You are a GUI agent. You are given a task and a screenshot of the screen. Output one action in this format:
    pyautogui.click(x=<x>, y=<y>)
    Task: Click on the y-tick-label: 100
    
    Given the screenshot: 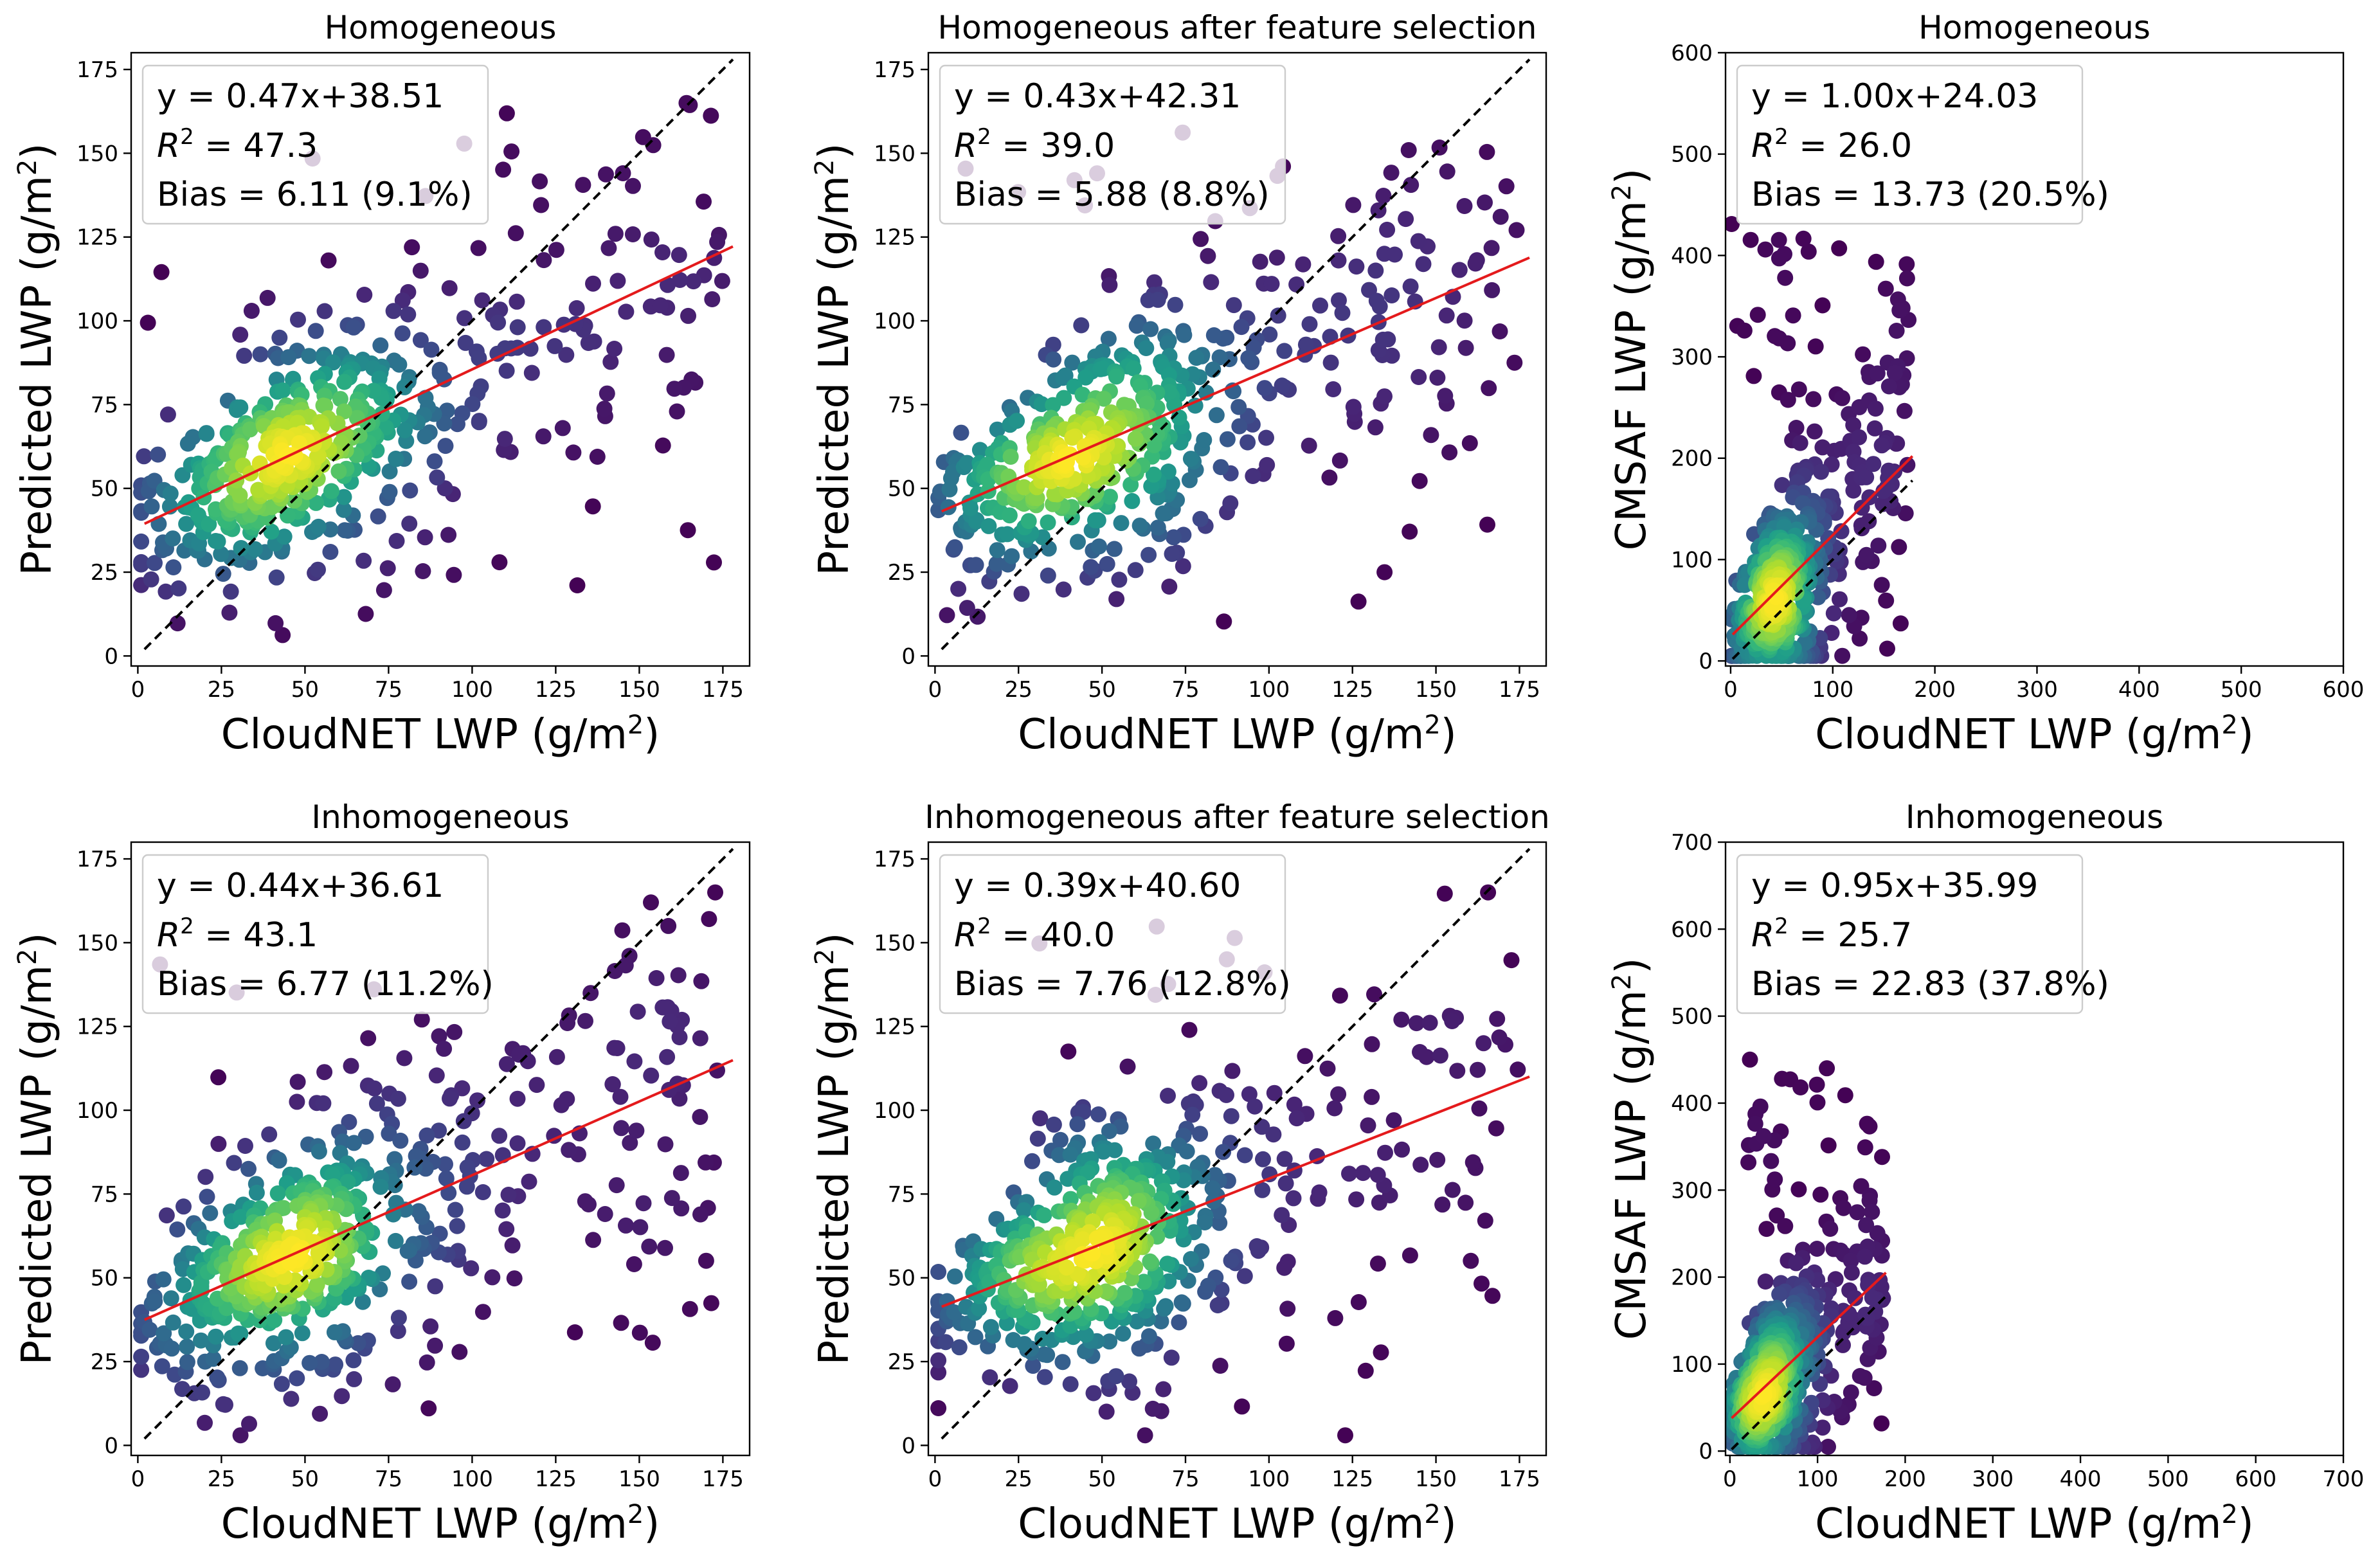 What is the action you would take?
    pyautogui.click(x=97, y=1111)
    